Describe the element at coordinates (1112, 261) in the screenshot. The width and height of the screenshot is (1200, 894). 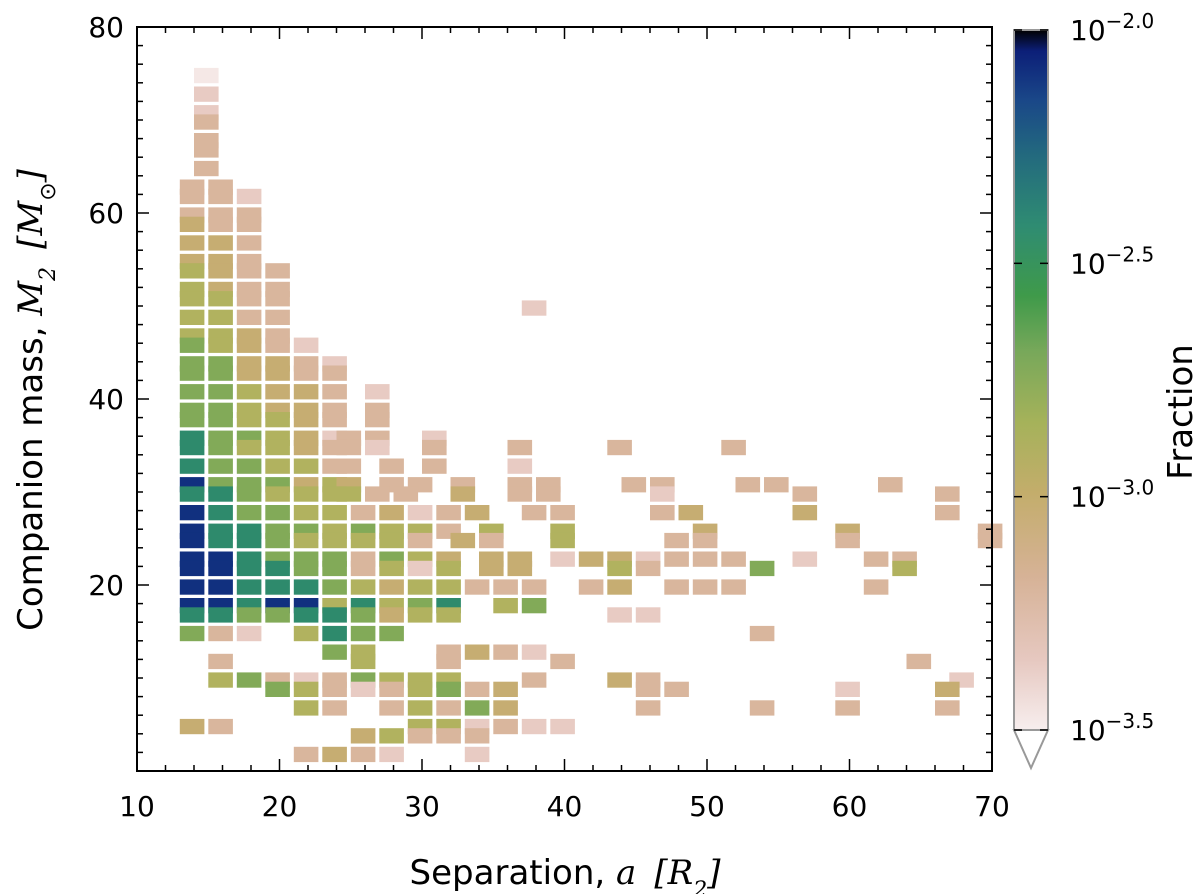
I see `colorbar-tick-label: 10−2.5` at that location.